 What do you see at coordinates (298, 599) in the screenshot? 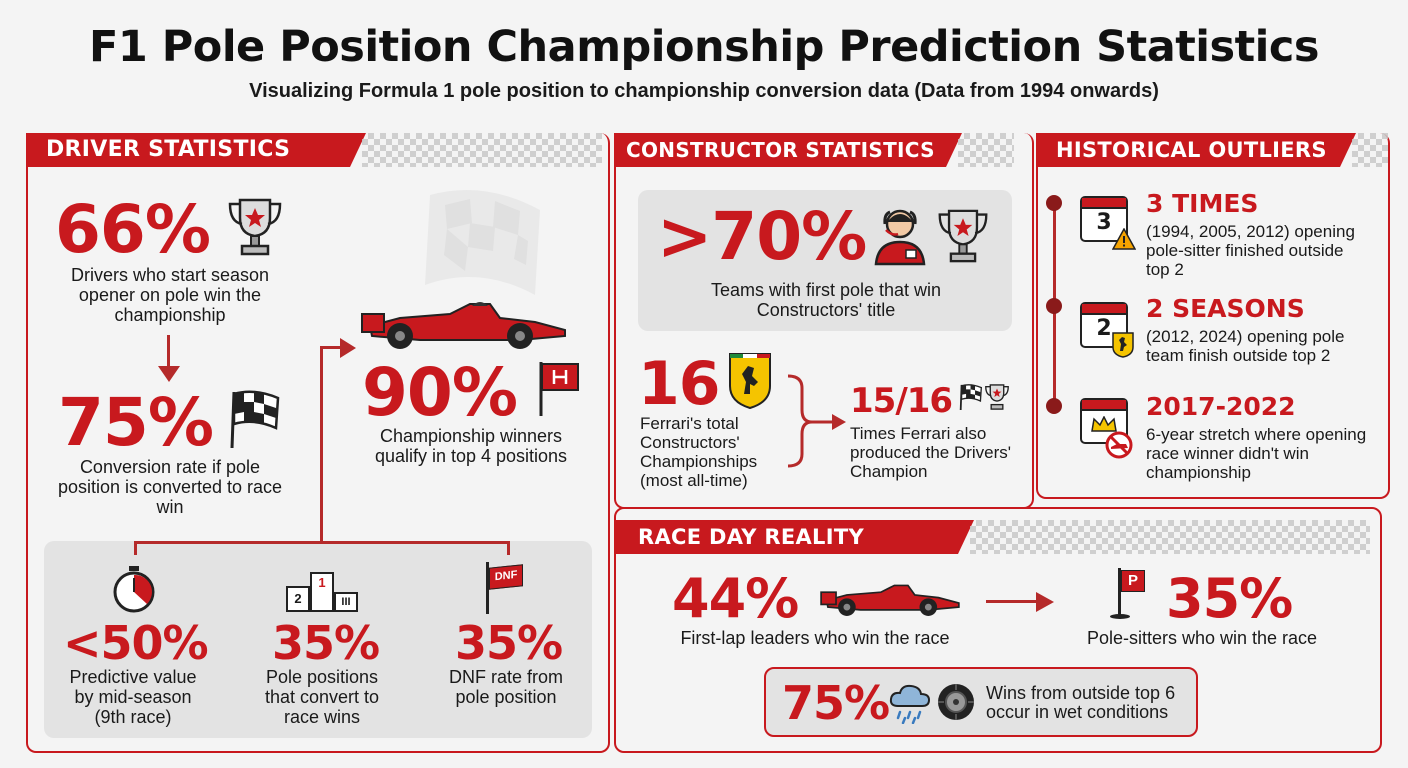
I see `podium-second: 2` at bounding box center [298, 599].